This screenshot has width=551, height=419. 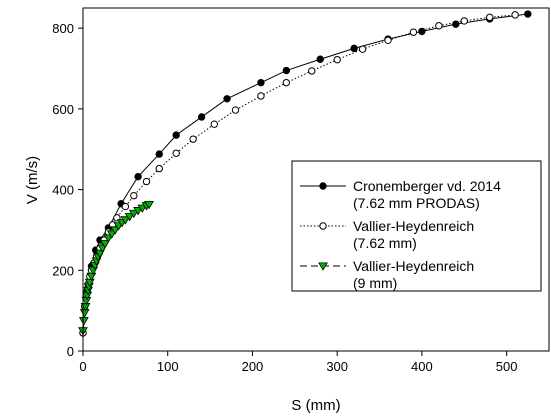 I want to click on x-tick-label: 500, so click(x=507, y=366).